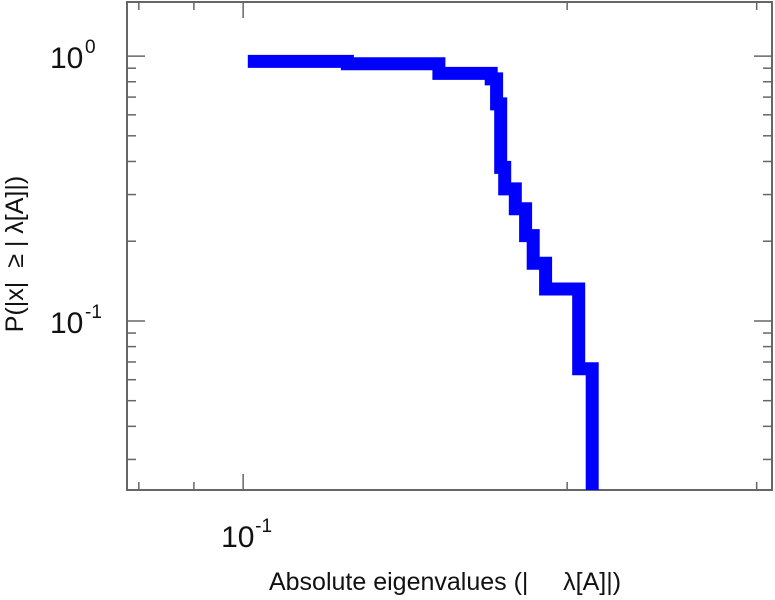 Image resolution: width=775 pixels, height=600 pixels. I want to click on x-axis-label: Absolute eigenvalues (| λ[A]|), so click(445, 582).